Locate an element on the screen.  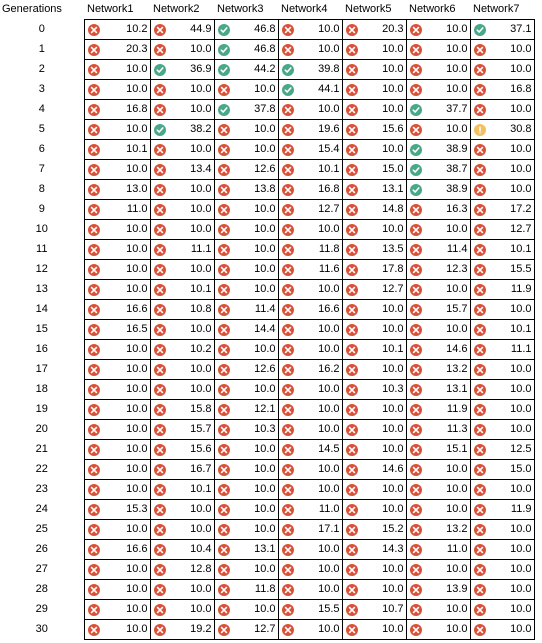
cell-value: 11.1 is located at coordinates (201, 249).